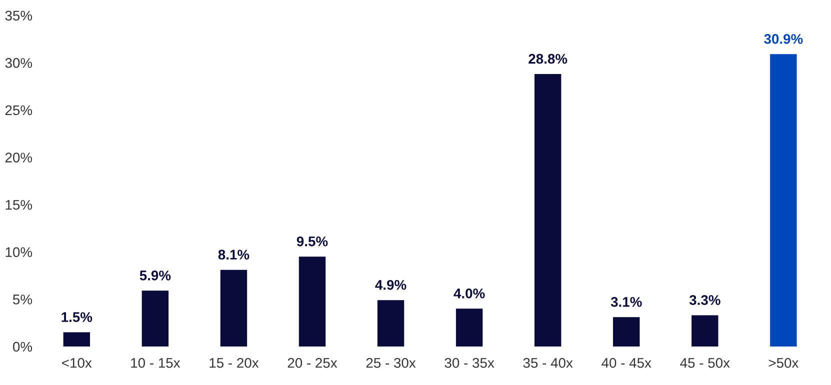  What do you see at coordinates (469, 363) in the screenshot?
I see `x-tick-label: 30 - 35x` at bounding box center [469, 363].